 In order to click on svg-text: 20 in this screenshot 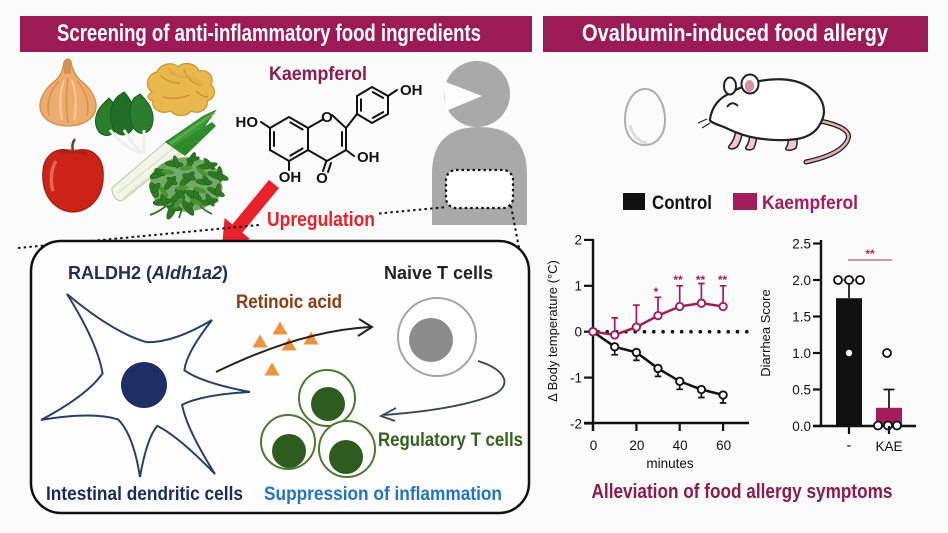, I will do `click(636, 445)`.